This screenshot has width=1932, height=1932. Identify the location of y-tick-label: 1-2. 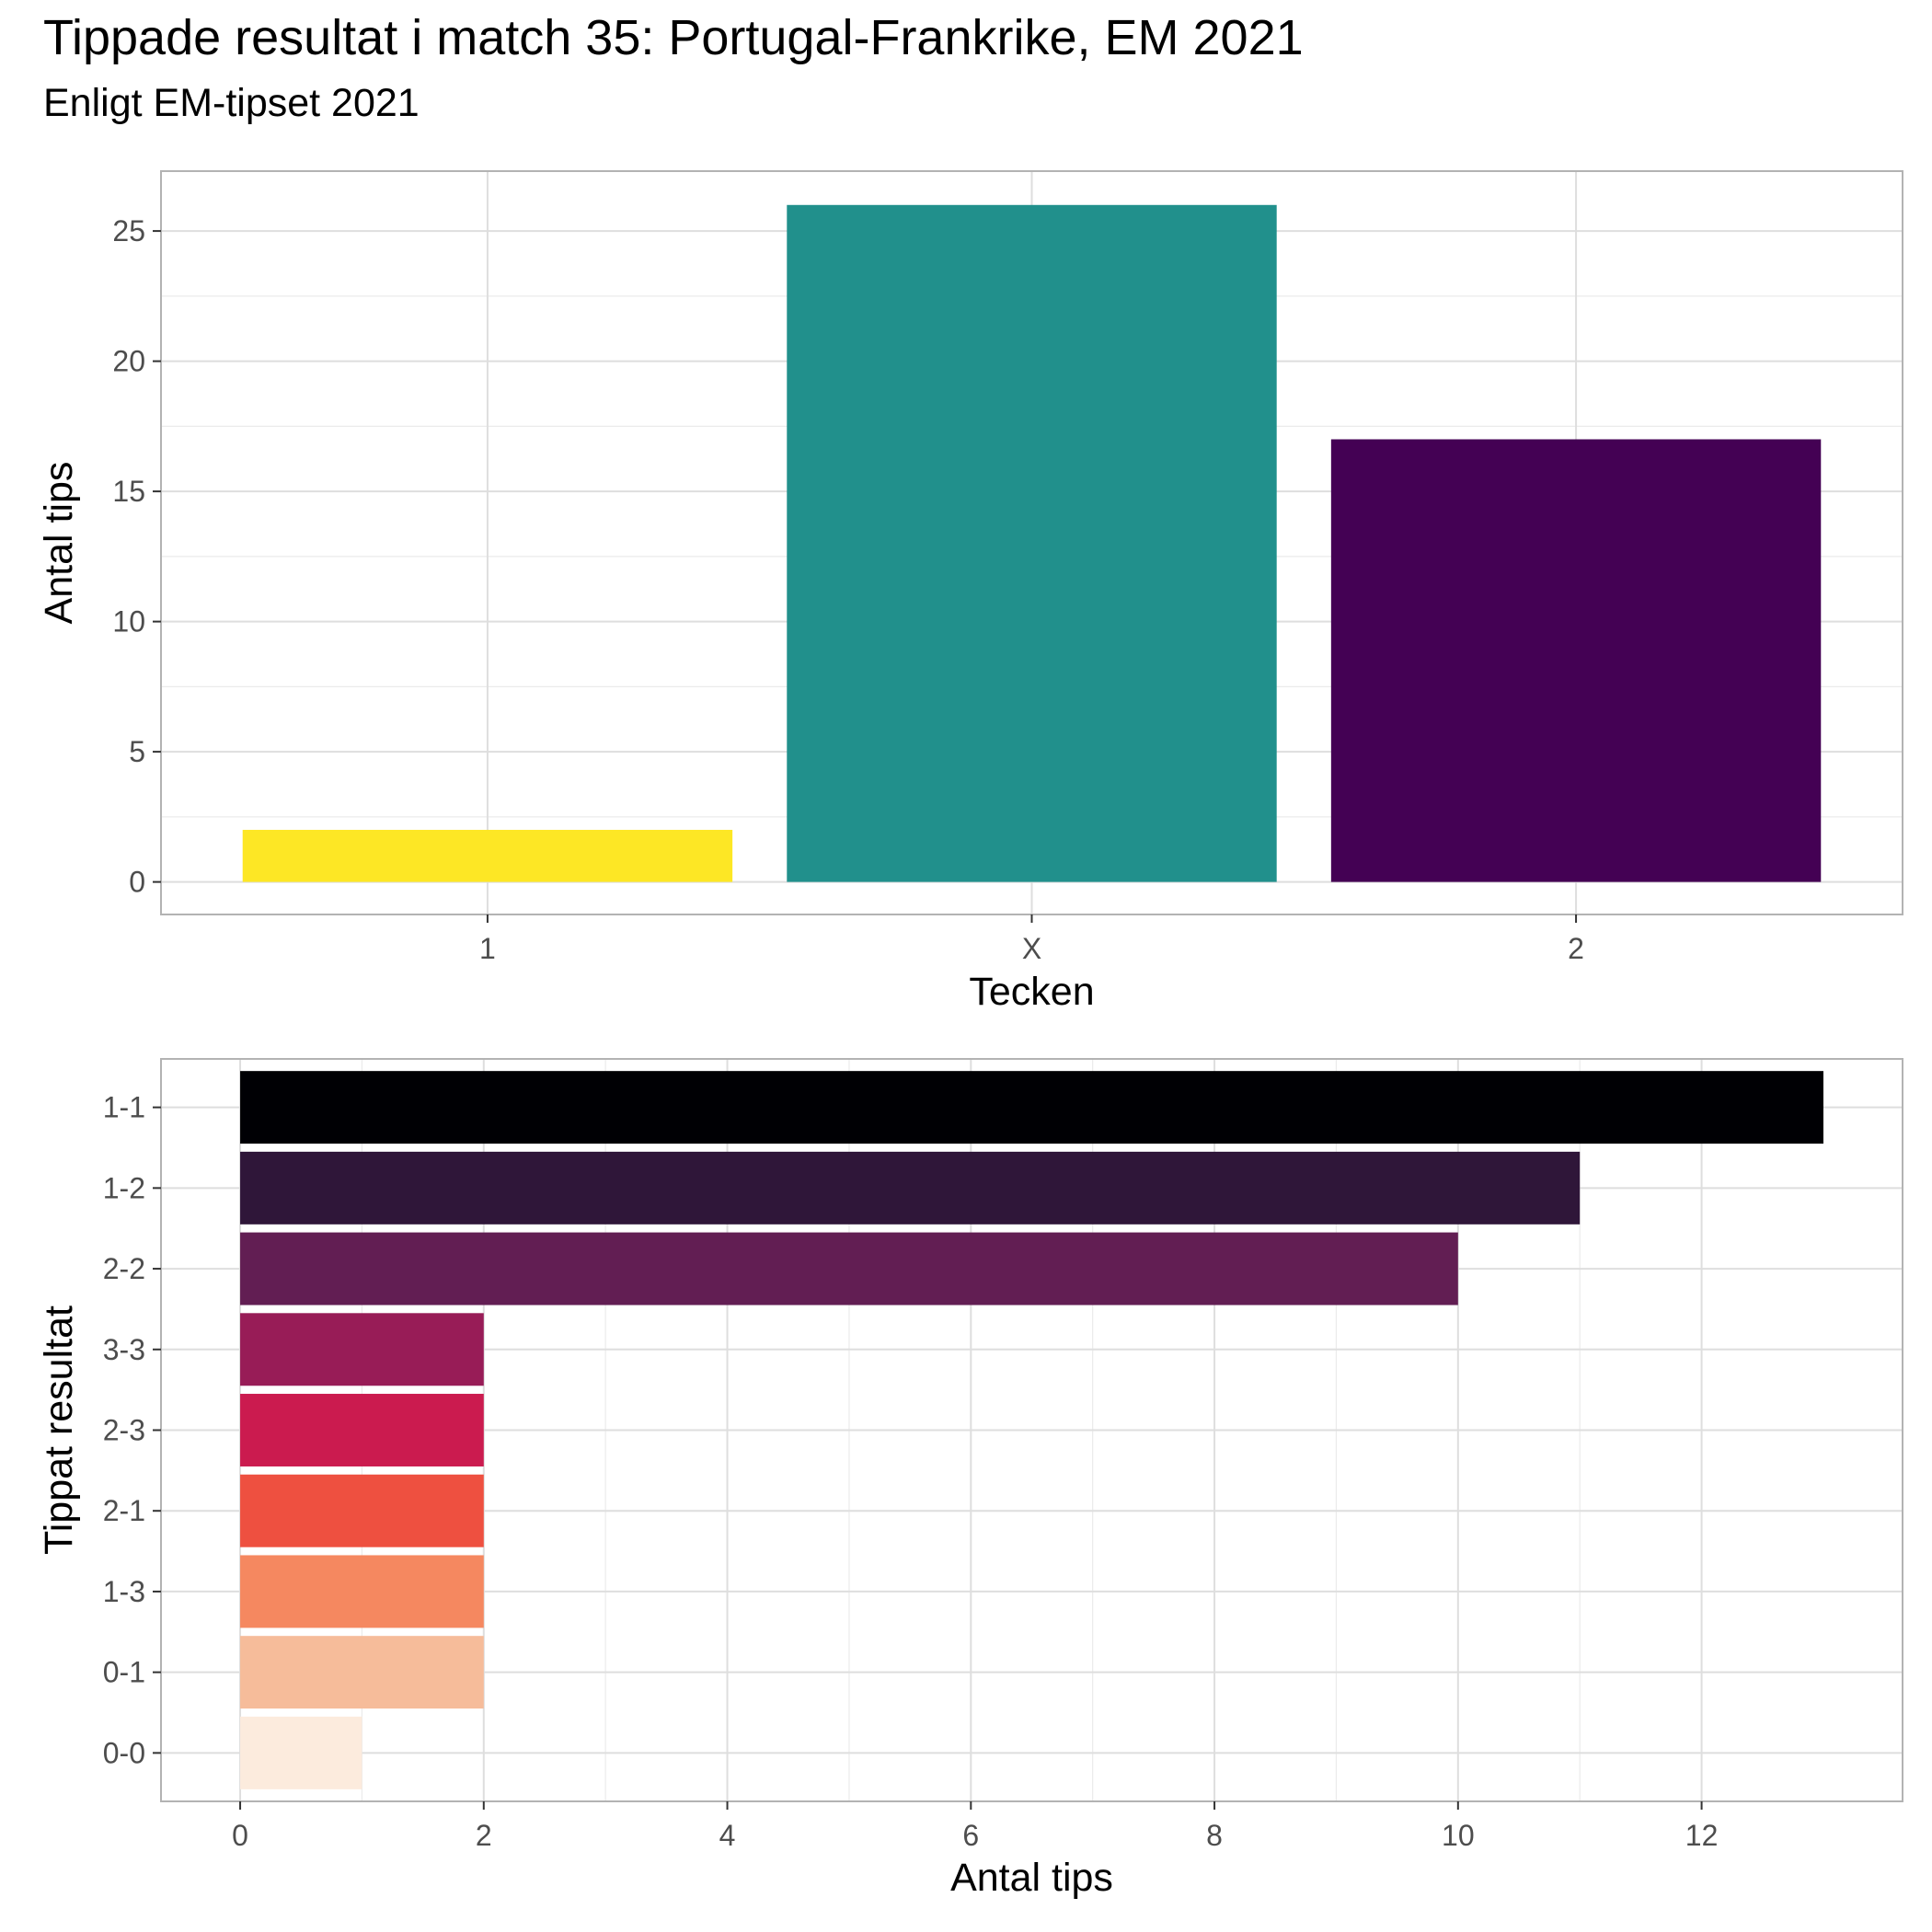
(124, 1187).